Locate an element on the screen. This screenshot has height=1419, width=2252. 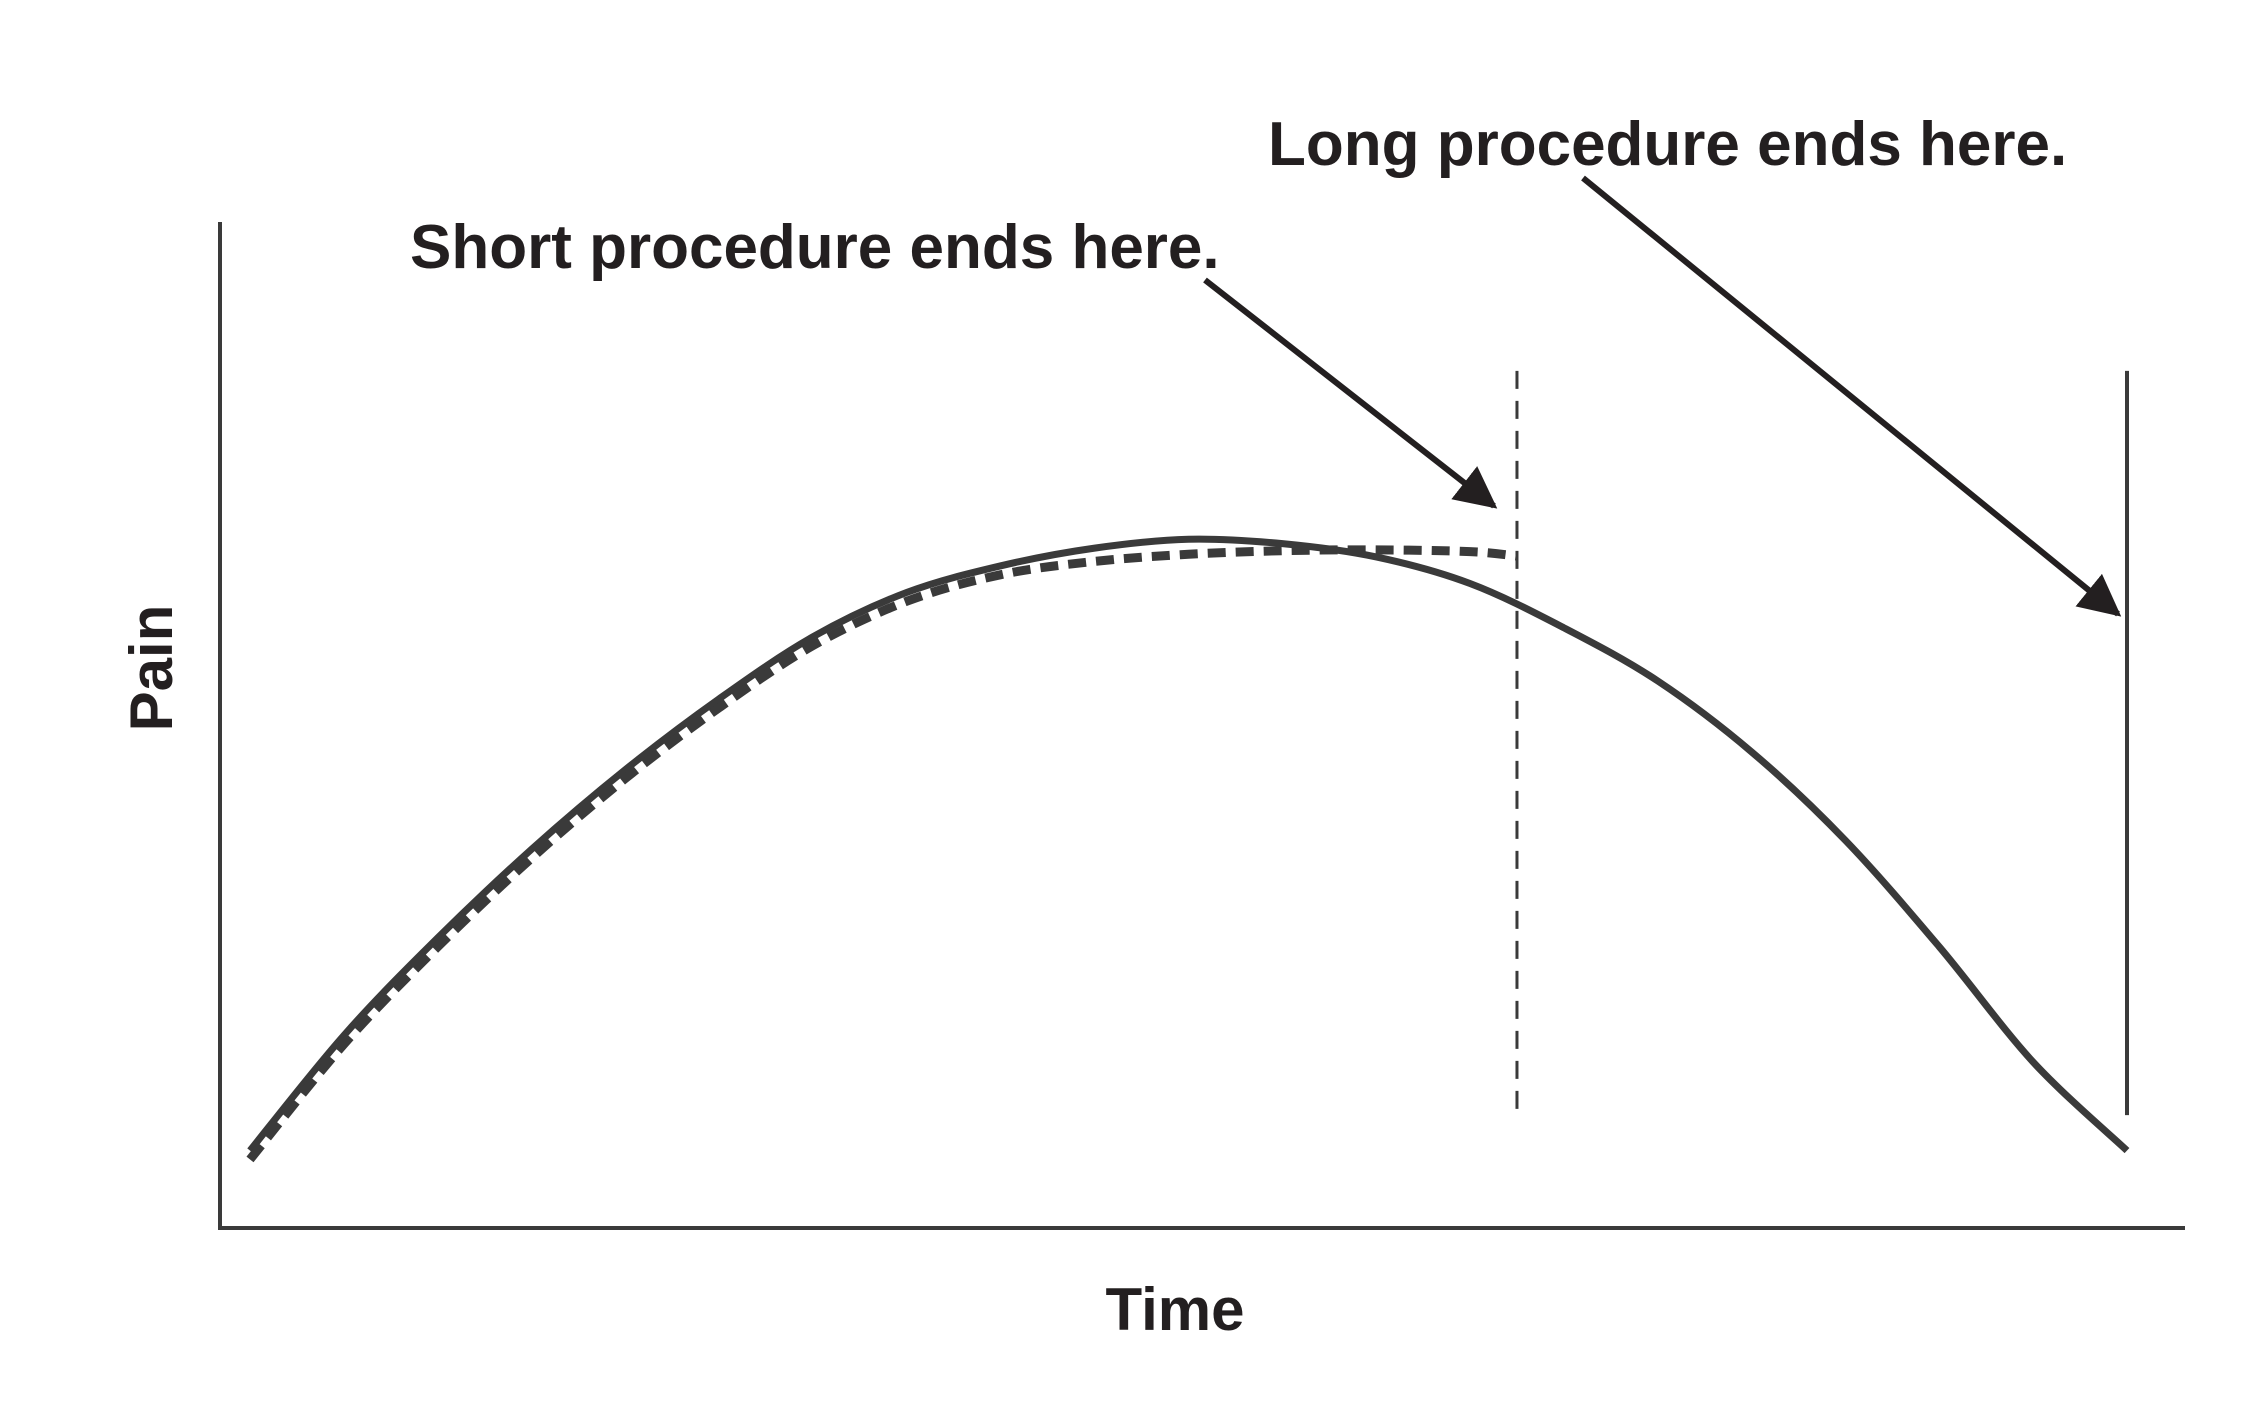
y-axis-label: Pain is located at coordinates (151, 668).